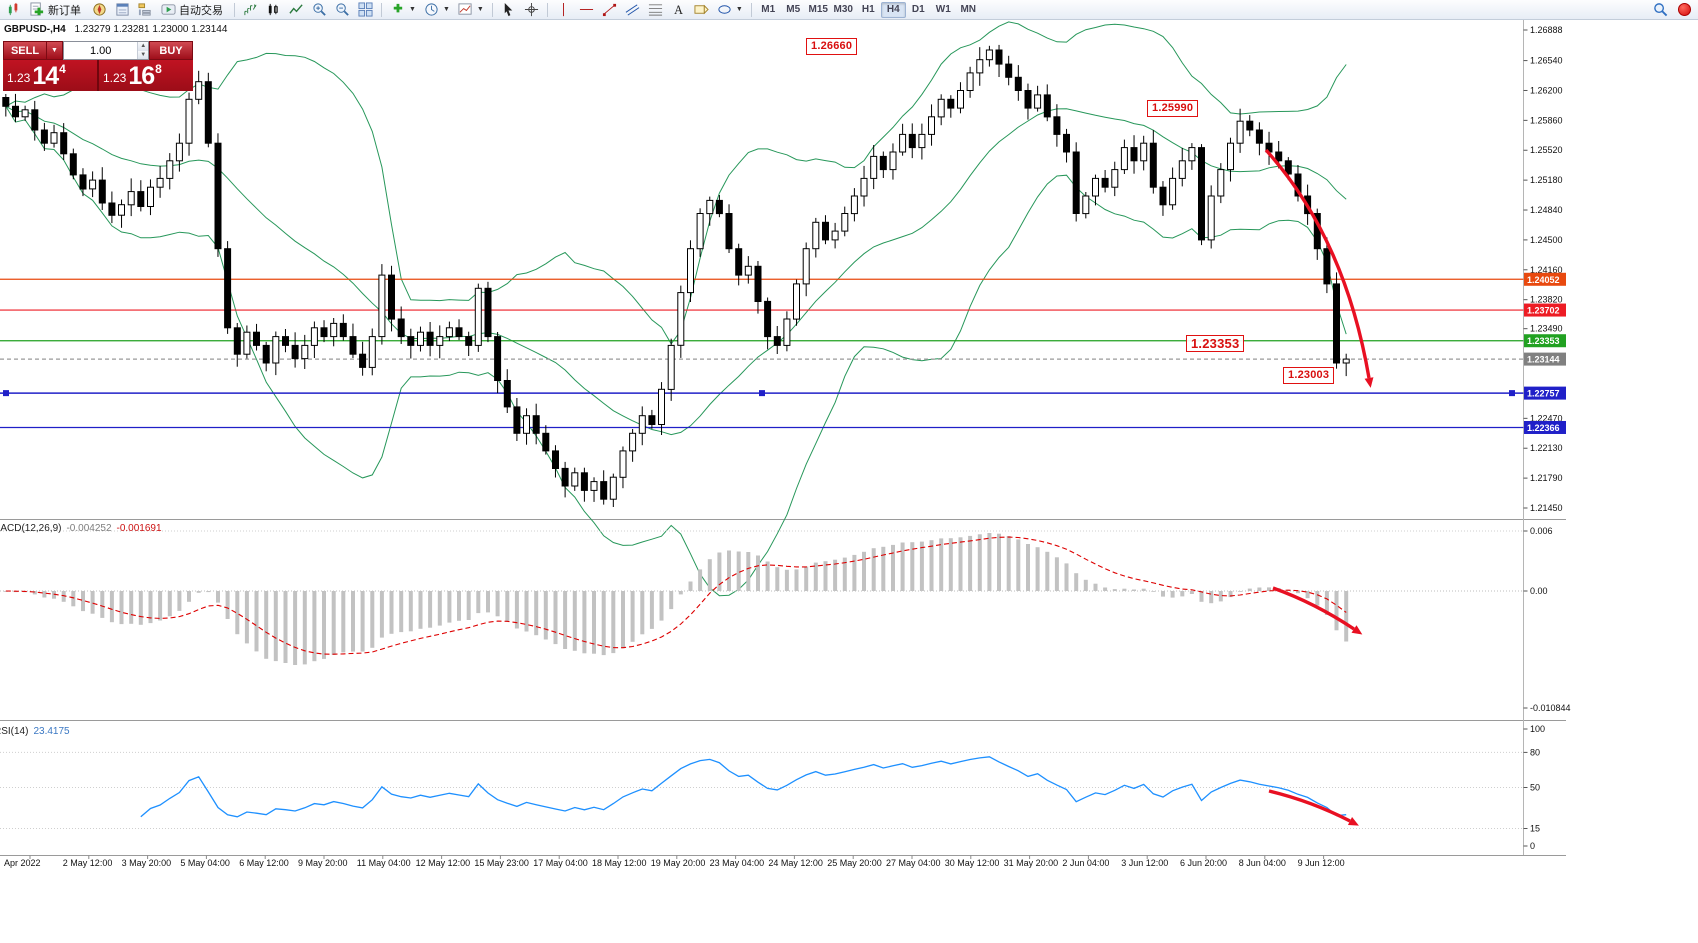 Image resolution: width=1698 pixels, height=943 pixels. Describe the element at coordinates (1546, 90) in the screenshot. I see `price-axis-label: 1.26200` at that location.